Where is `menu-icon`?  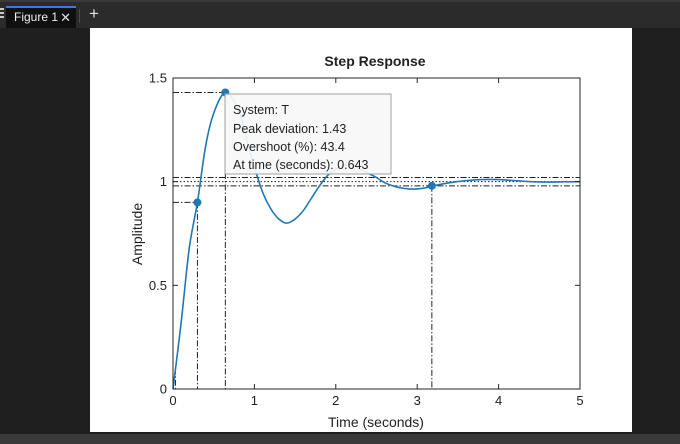 menu-icon is located at coordinates (3, 14).